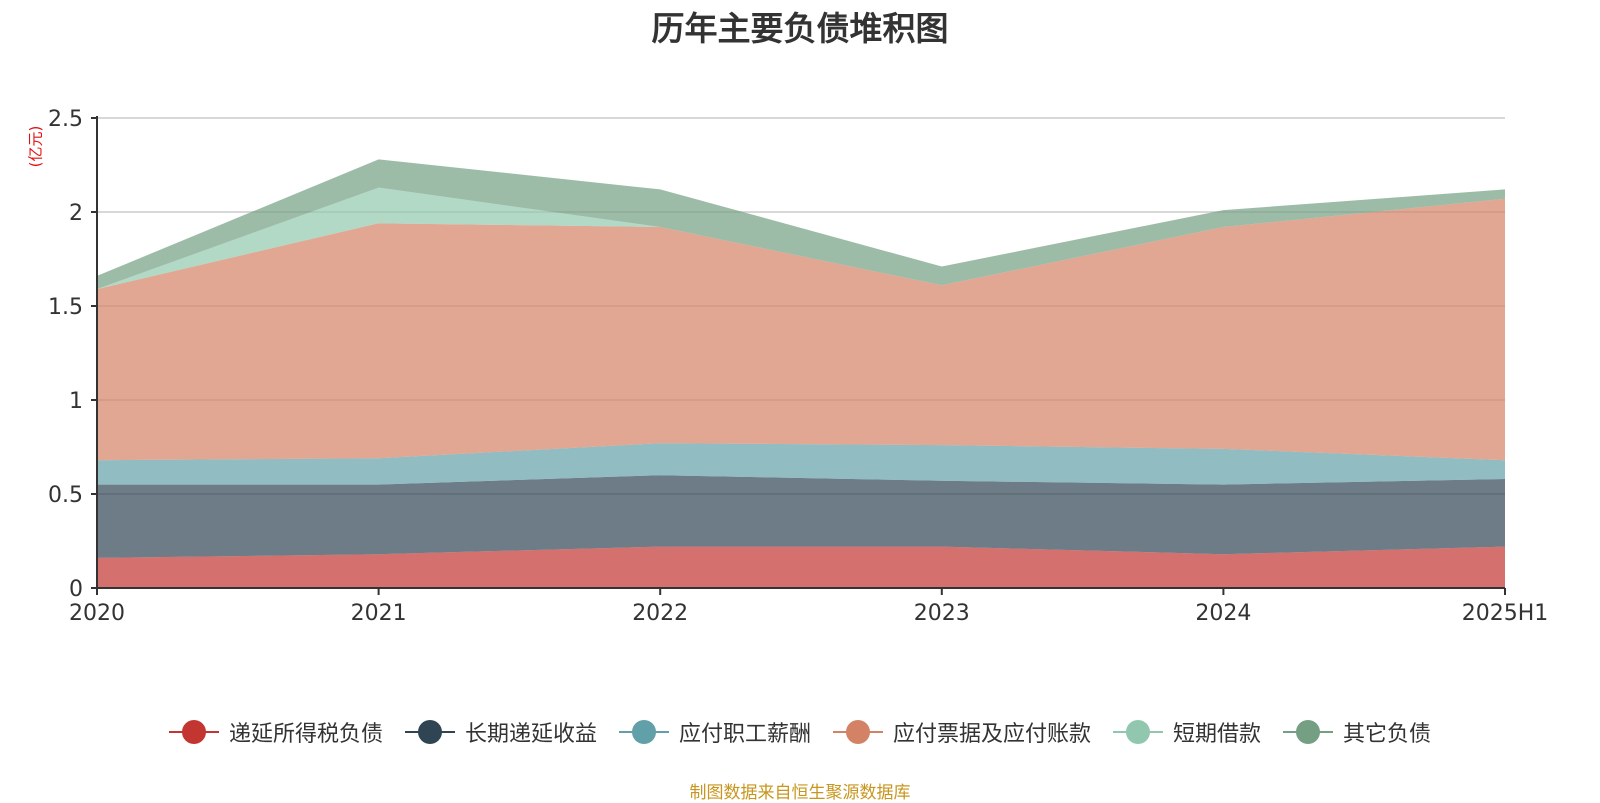 This screenshot has width=1600, height=803. I want to click on x-tick-label: 2022, so click(660, 613).